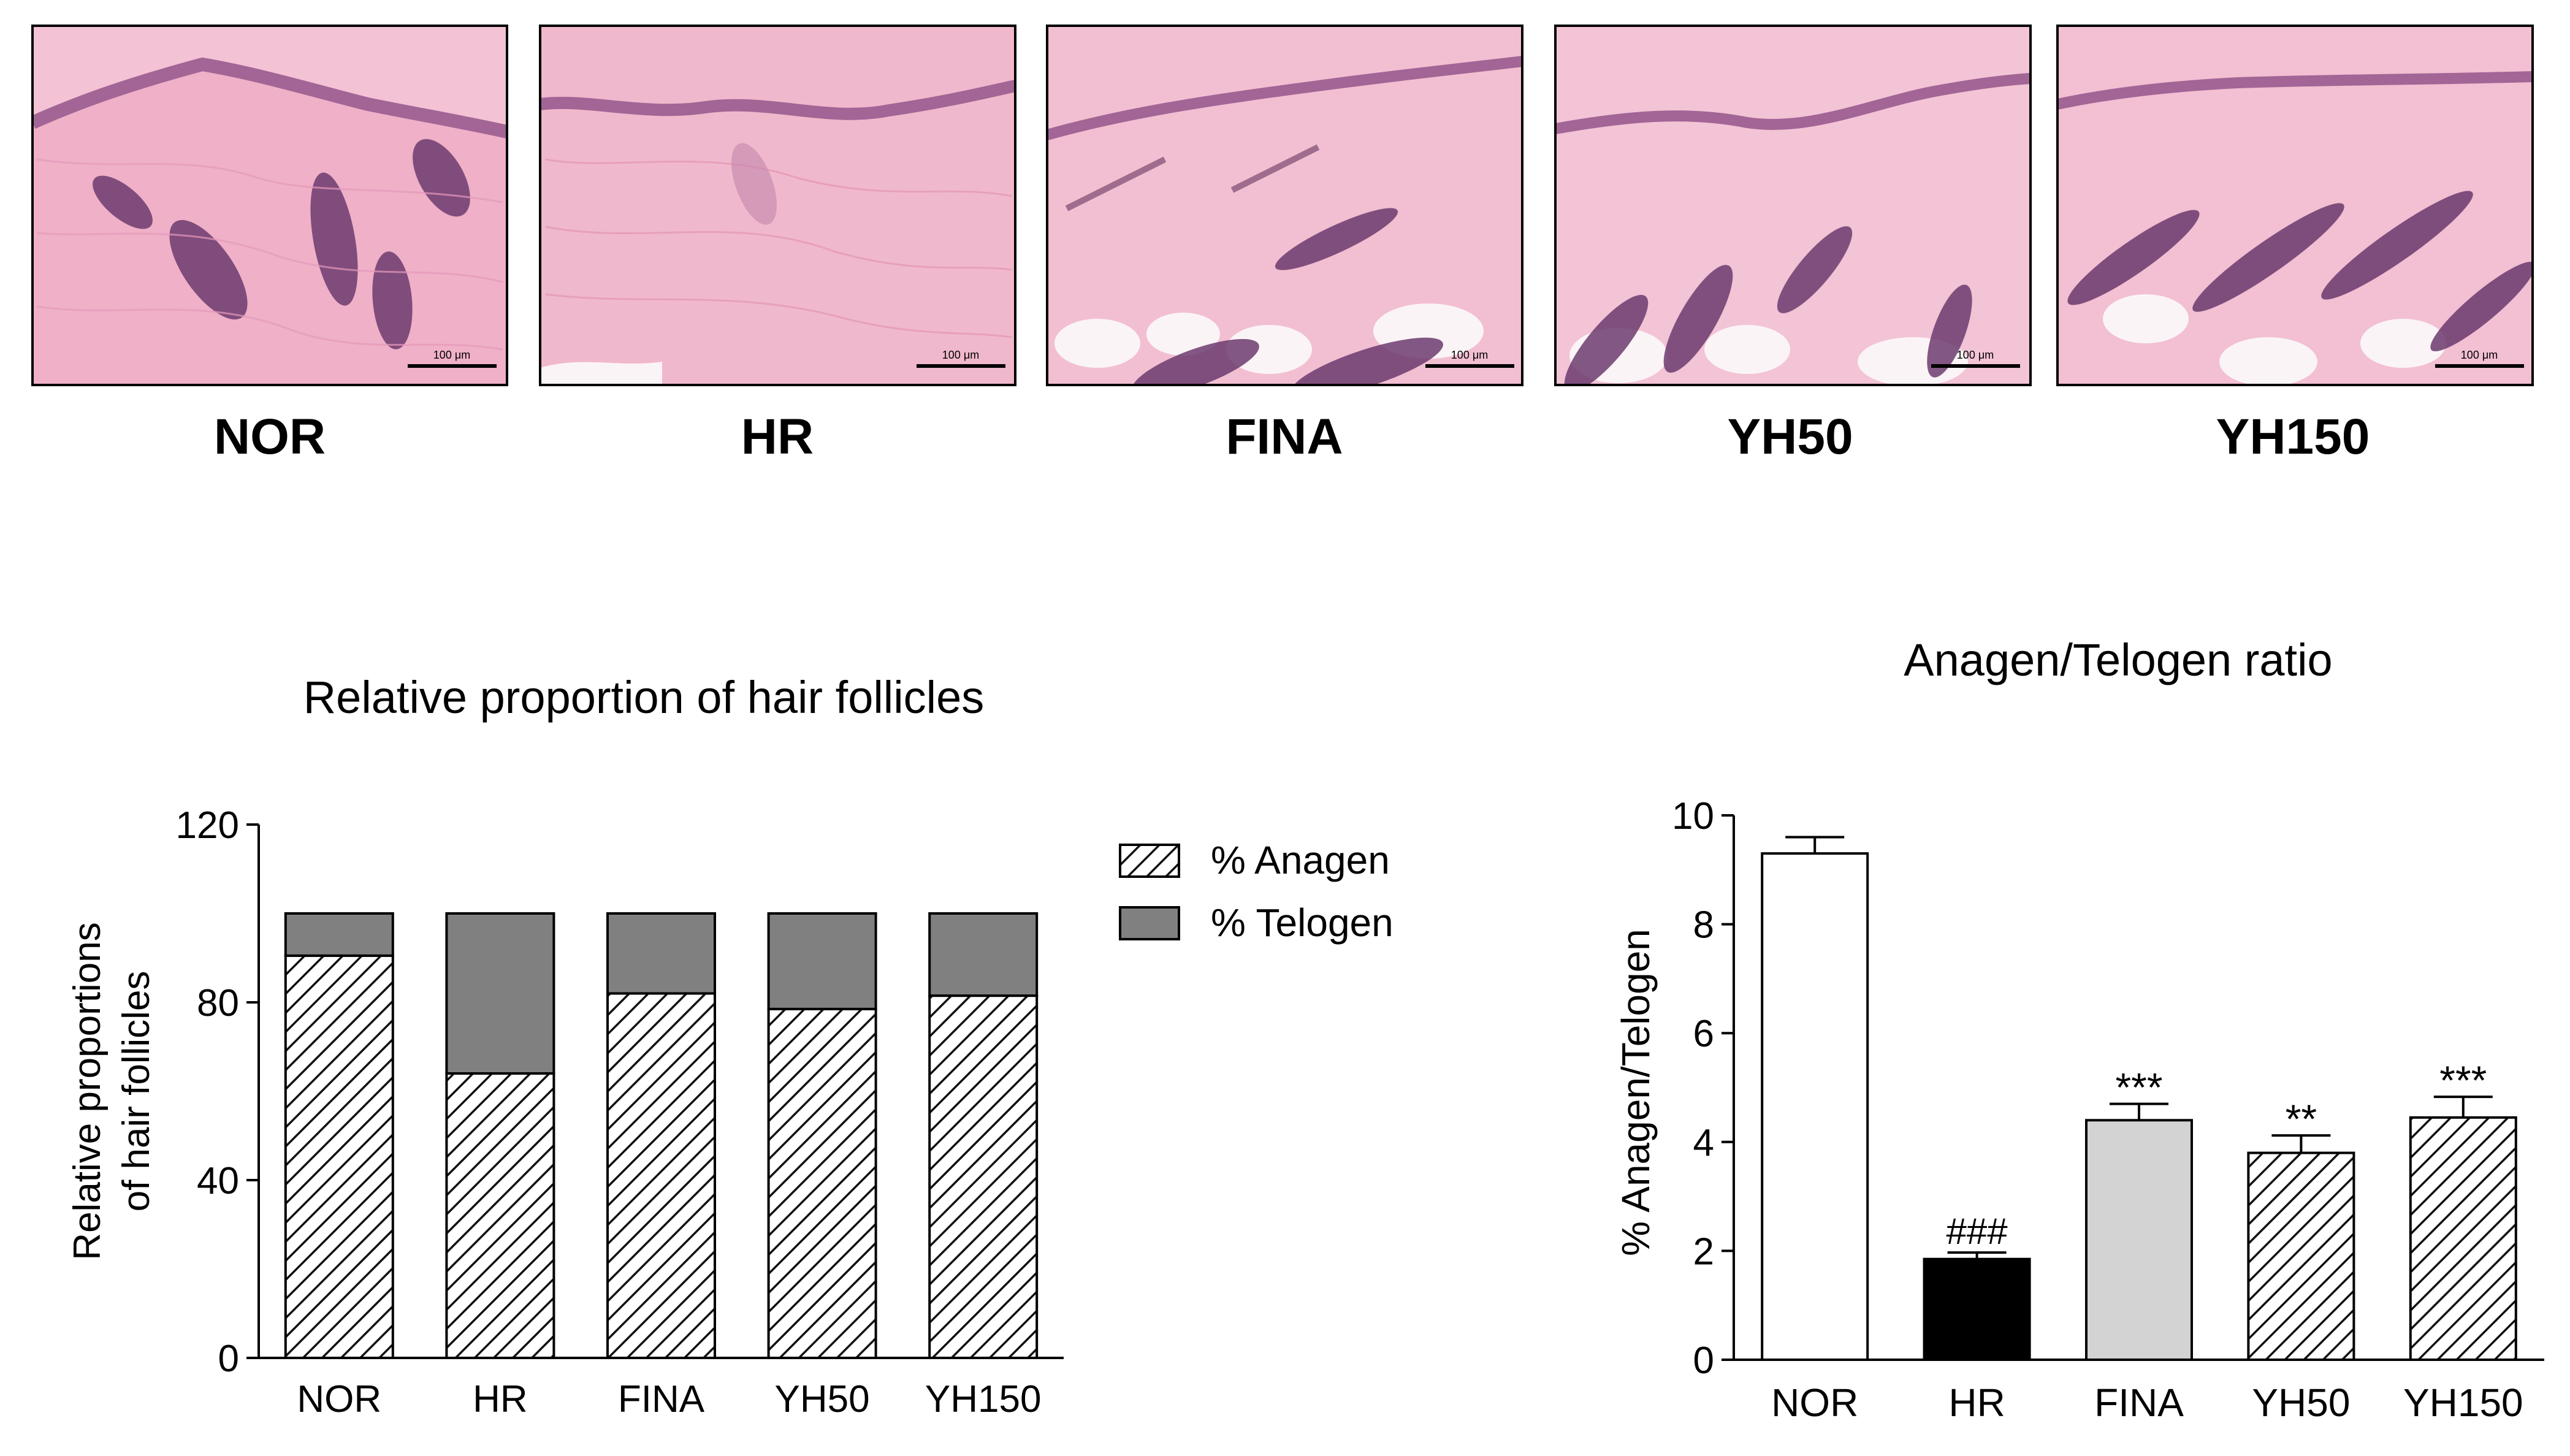  What do you see at coordinates (1703, 925) in the screenshot?
I see `y-tick-label: 8` at bounding box center [1703, 925].